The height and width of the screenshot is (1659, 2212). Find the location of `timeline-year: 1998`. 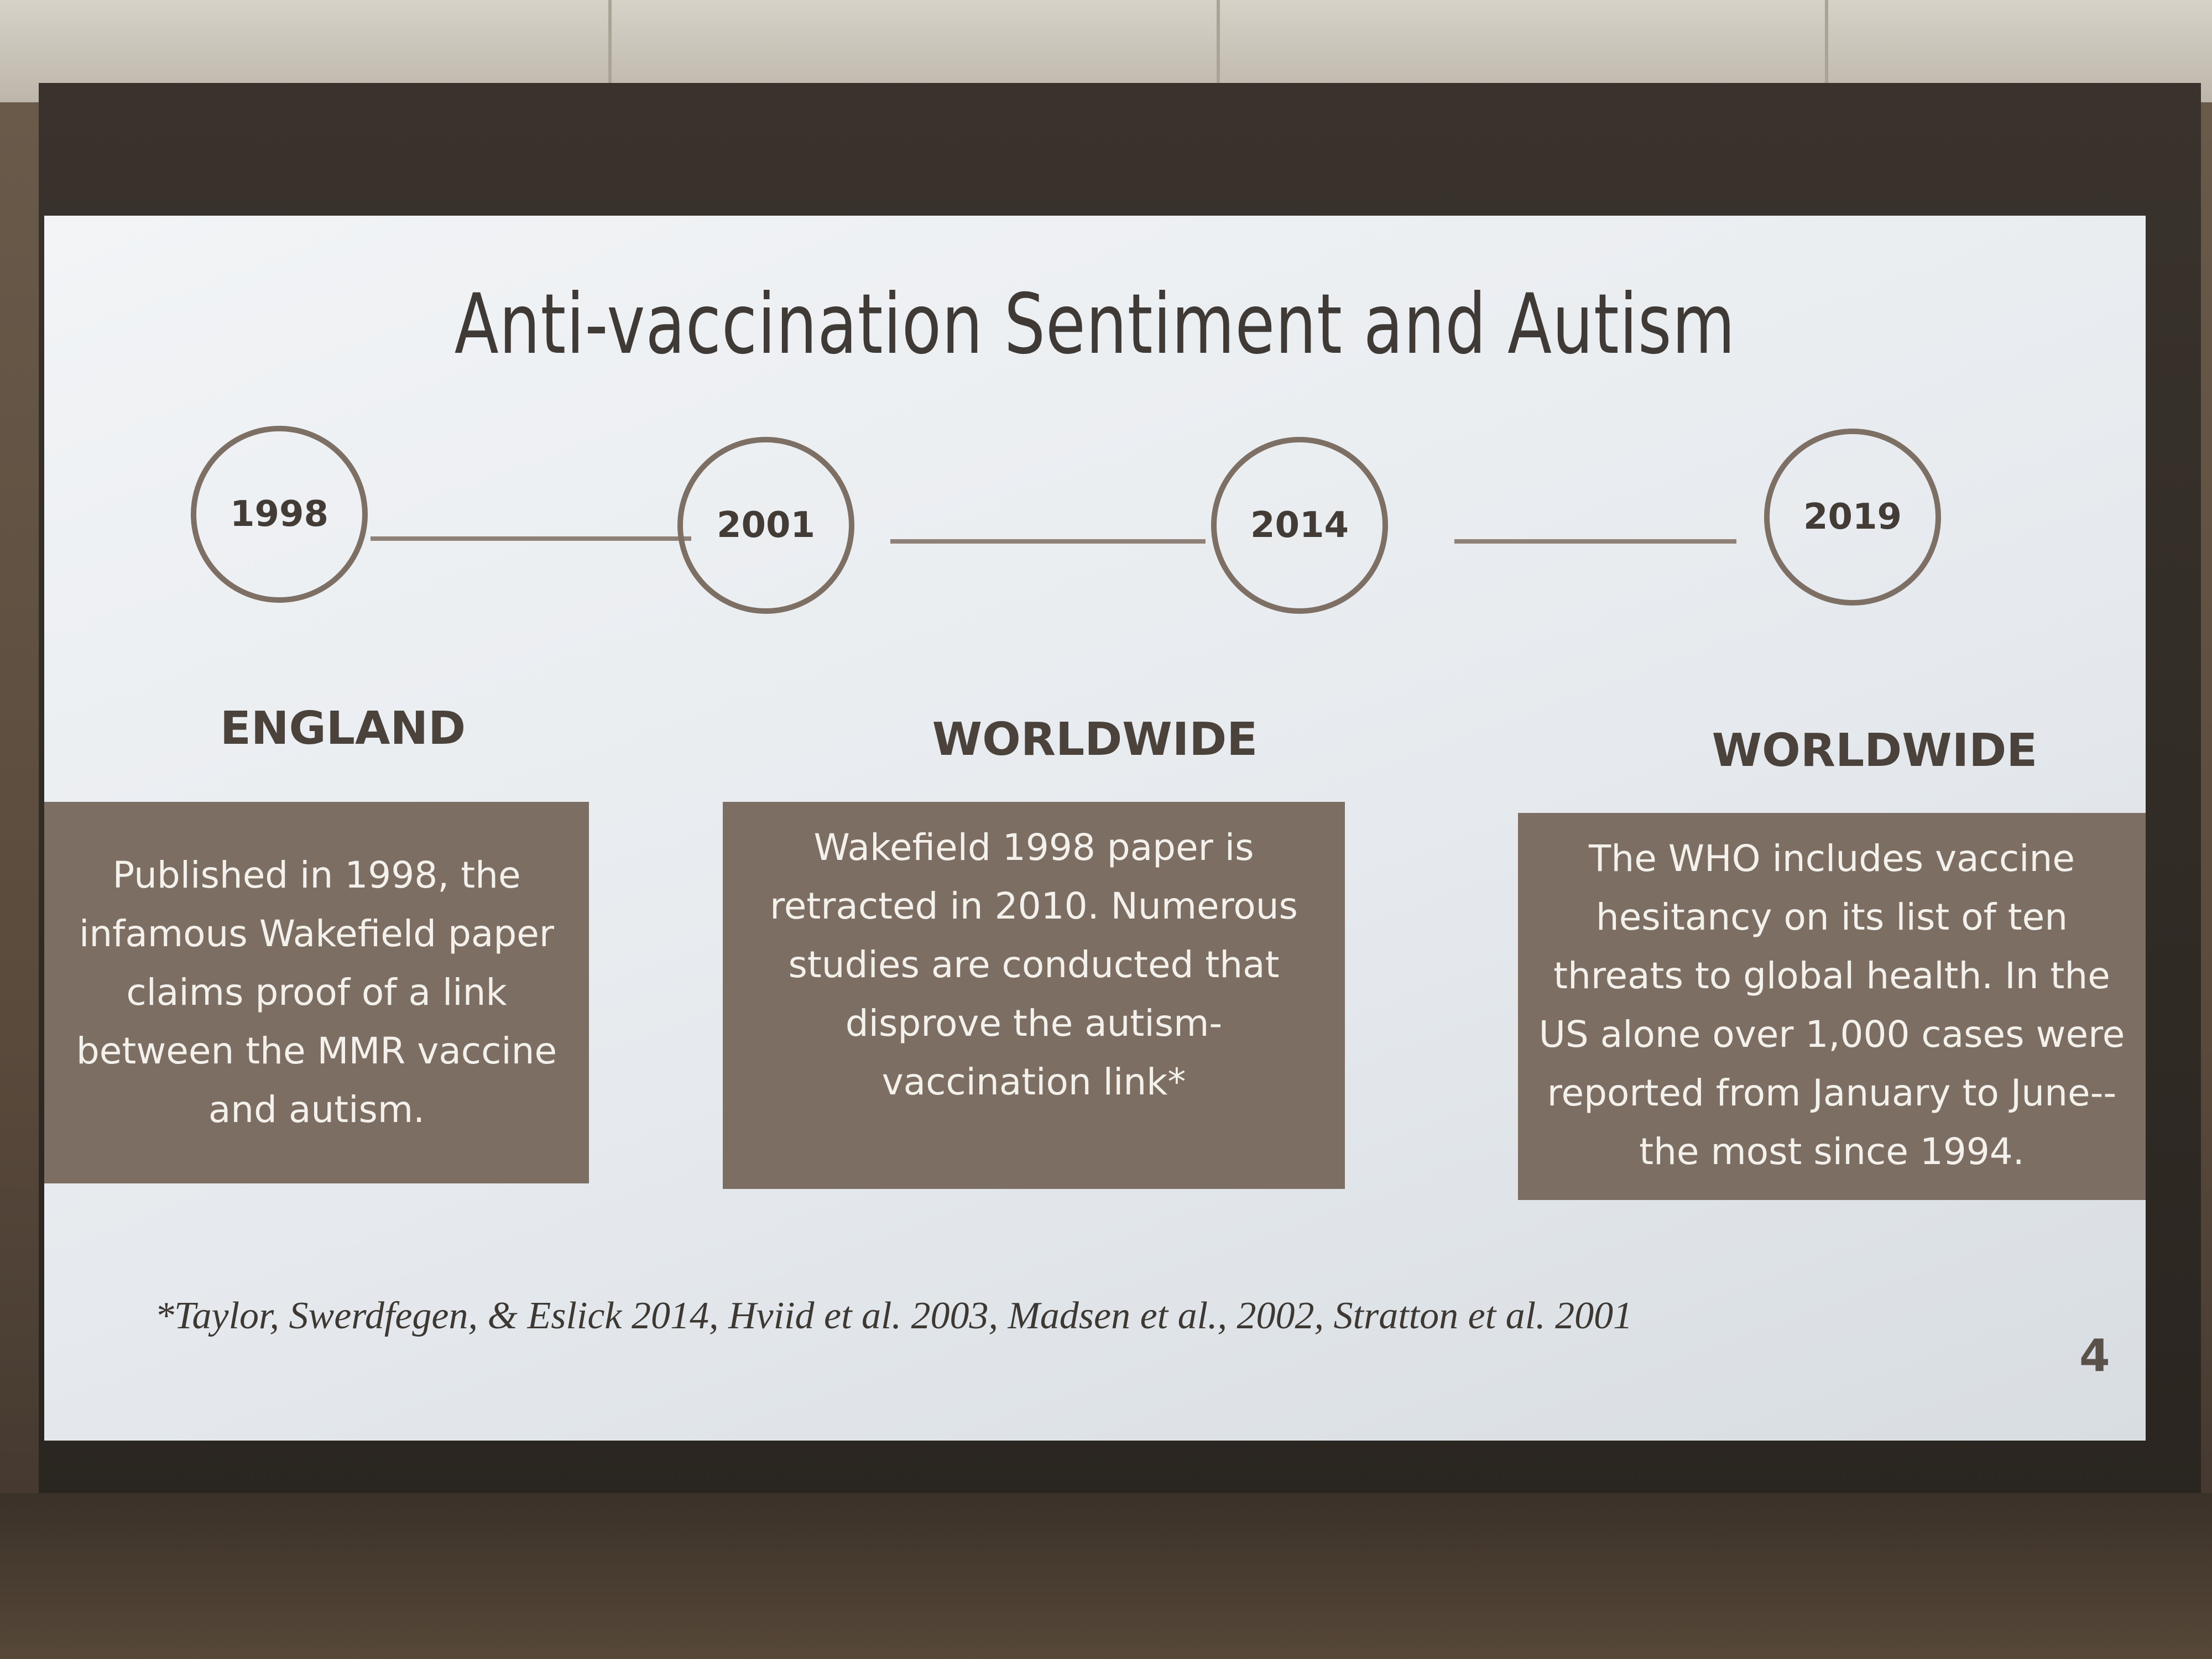

timeline-year: 1998 is located at coordinates (279, 514).